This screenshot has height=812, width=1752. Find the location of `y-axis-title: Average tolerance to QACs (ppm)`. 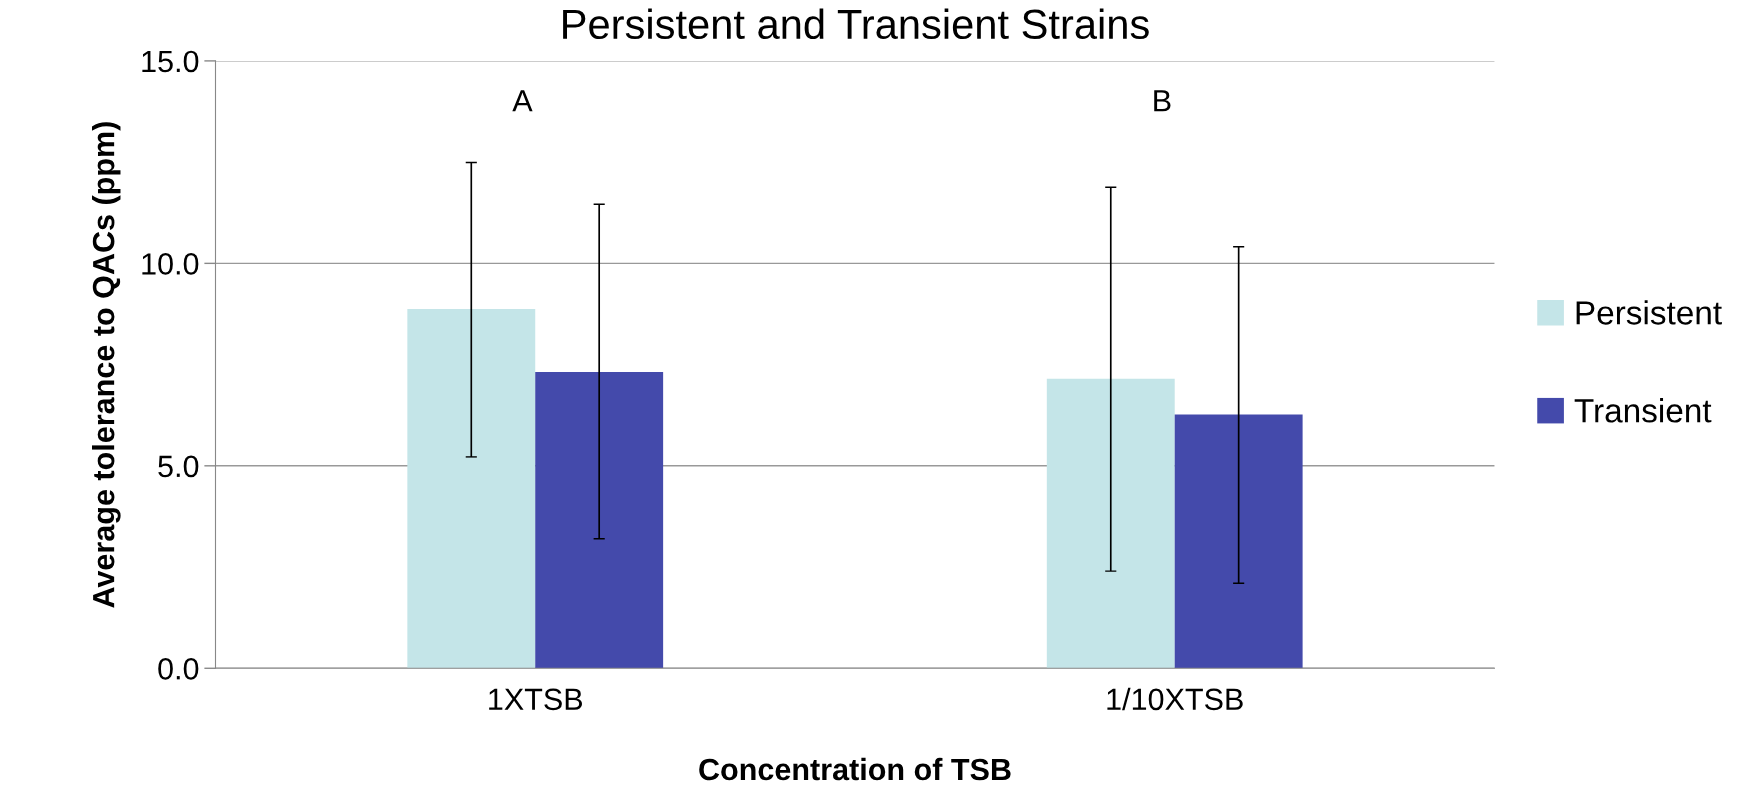

y-axis-title: Average tolerance to QACs (ppm) is located at coordinates (106, 365).